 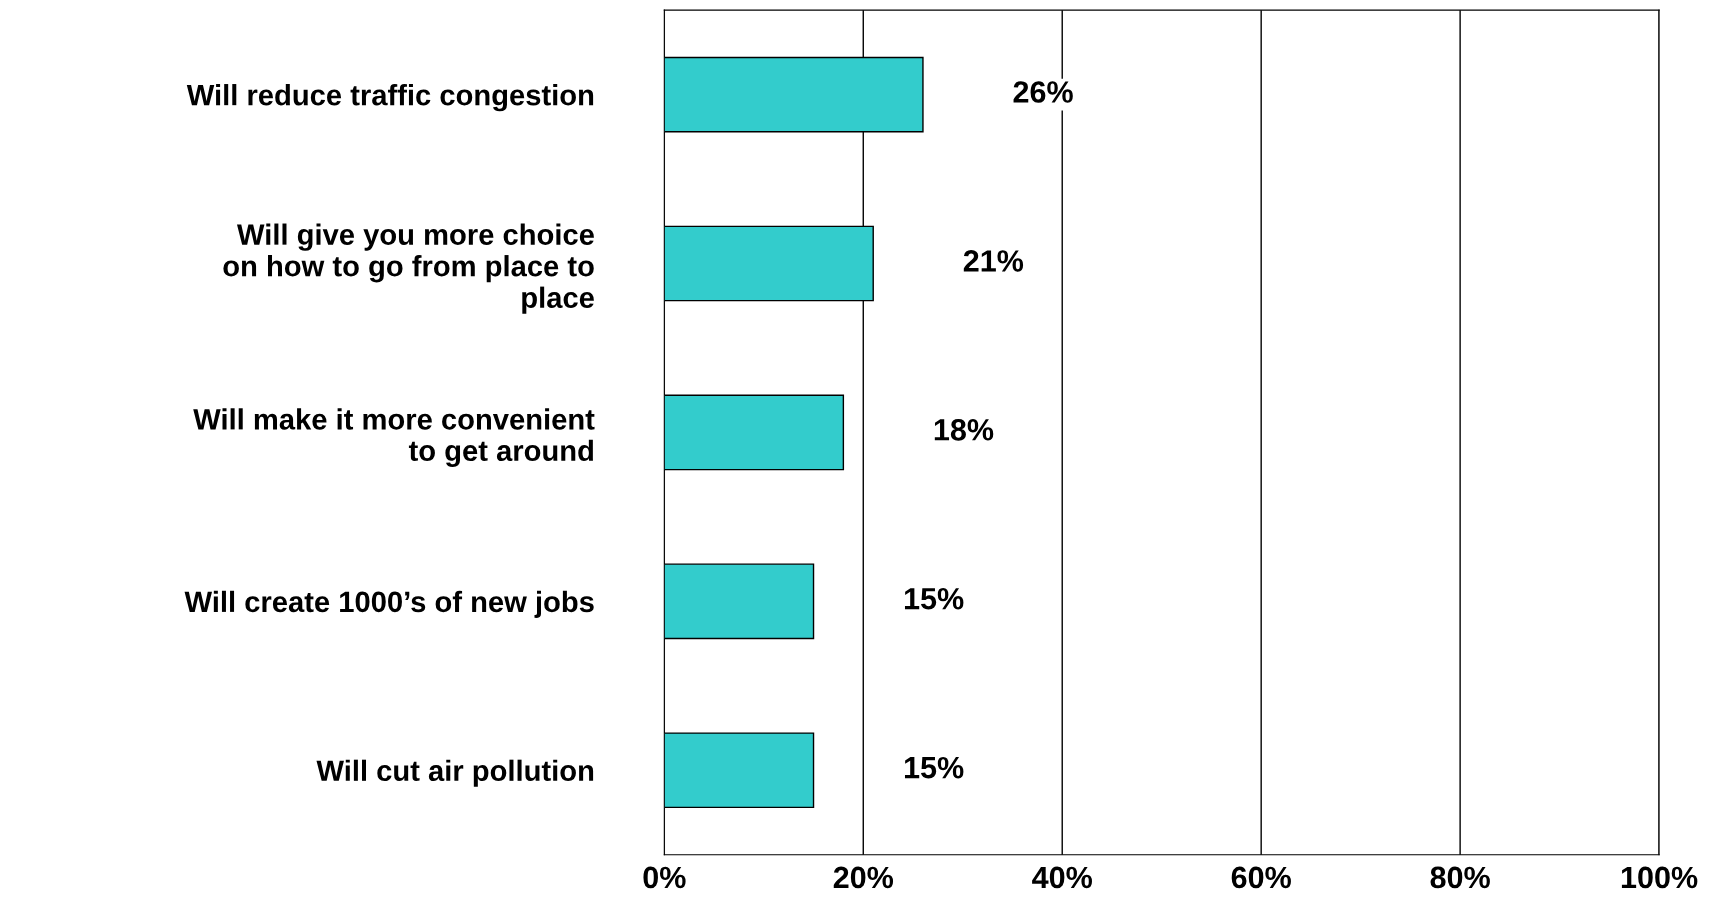 What do you see at coordinates (455, 773) in the screenshot?
I see `y-tick-label: Will cut air pollution` at bounding box center [455, 773].